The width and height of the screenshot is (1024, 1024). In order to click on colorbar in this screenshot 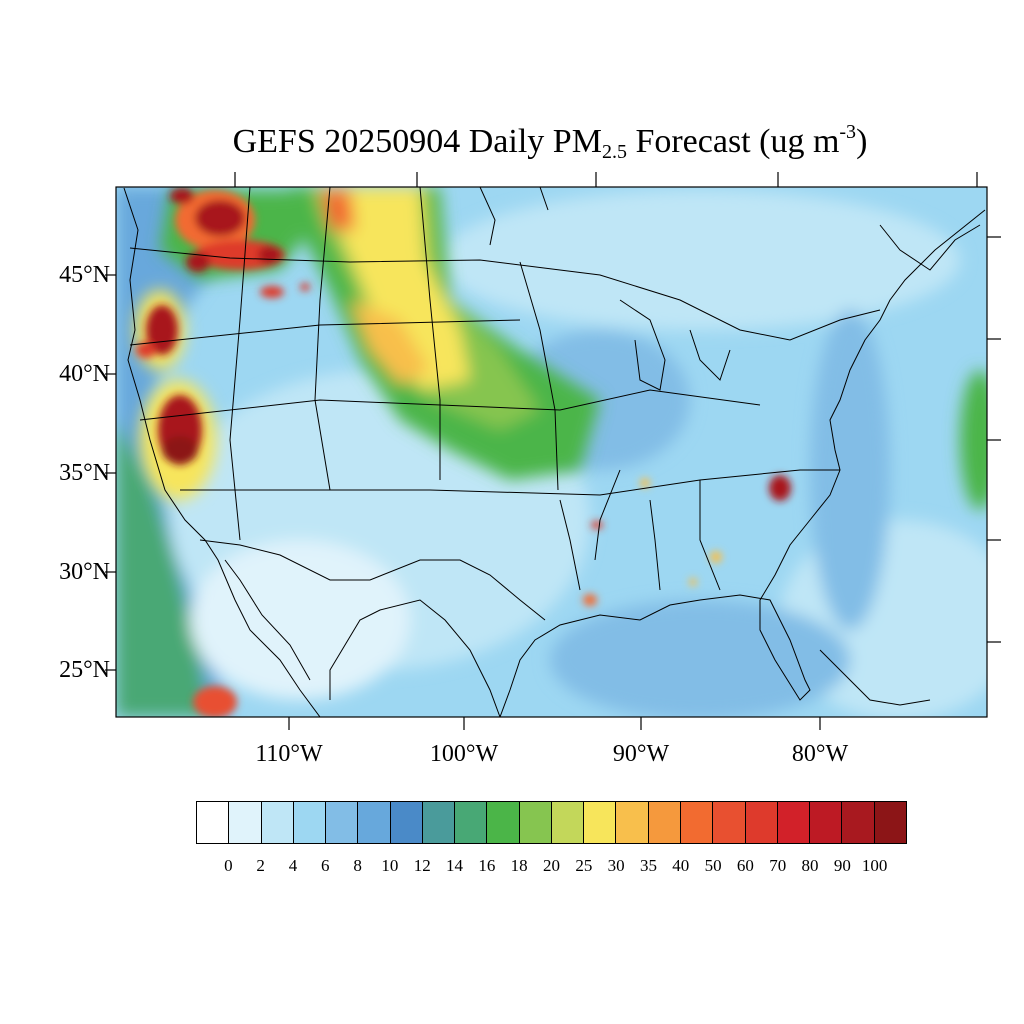, I will do `click(551, 822)`.